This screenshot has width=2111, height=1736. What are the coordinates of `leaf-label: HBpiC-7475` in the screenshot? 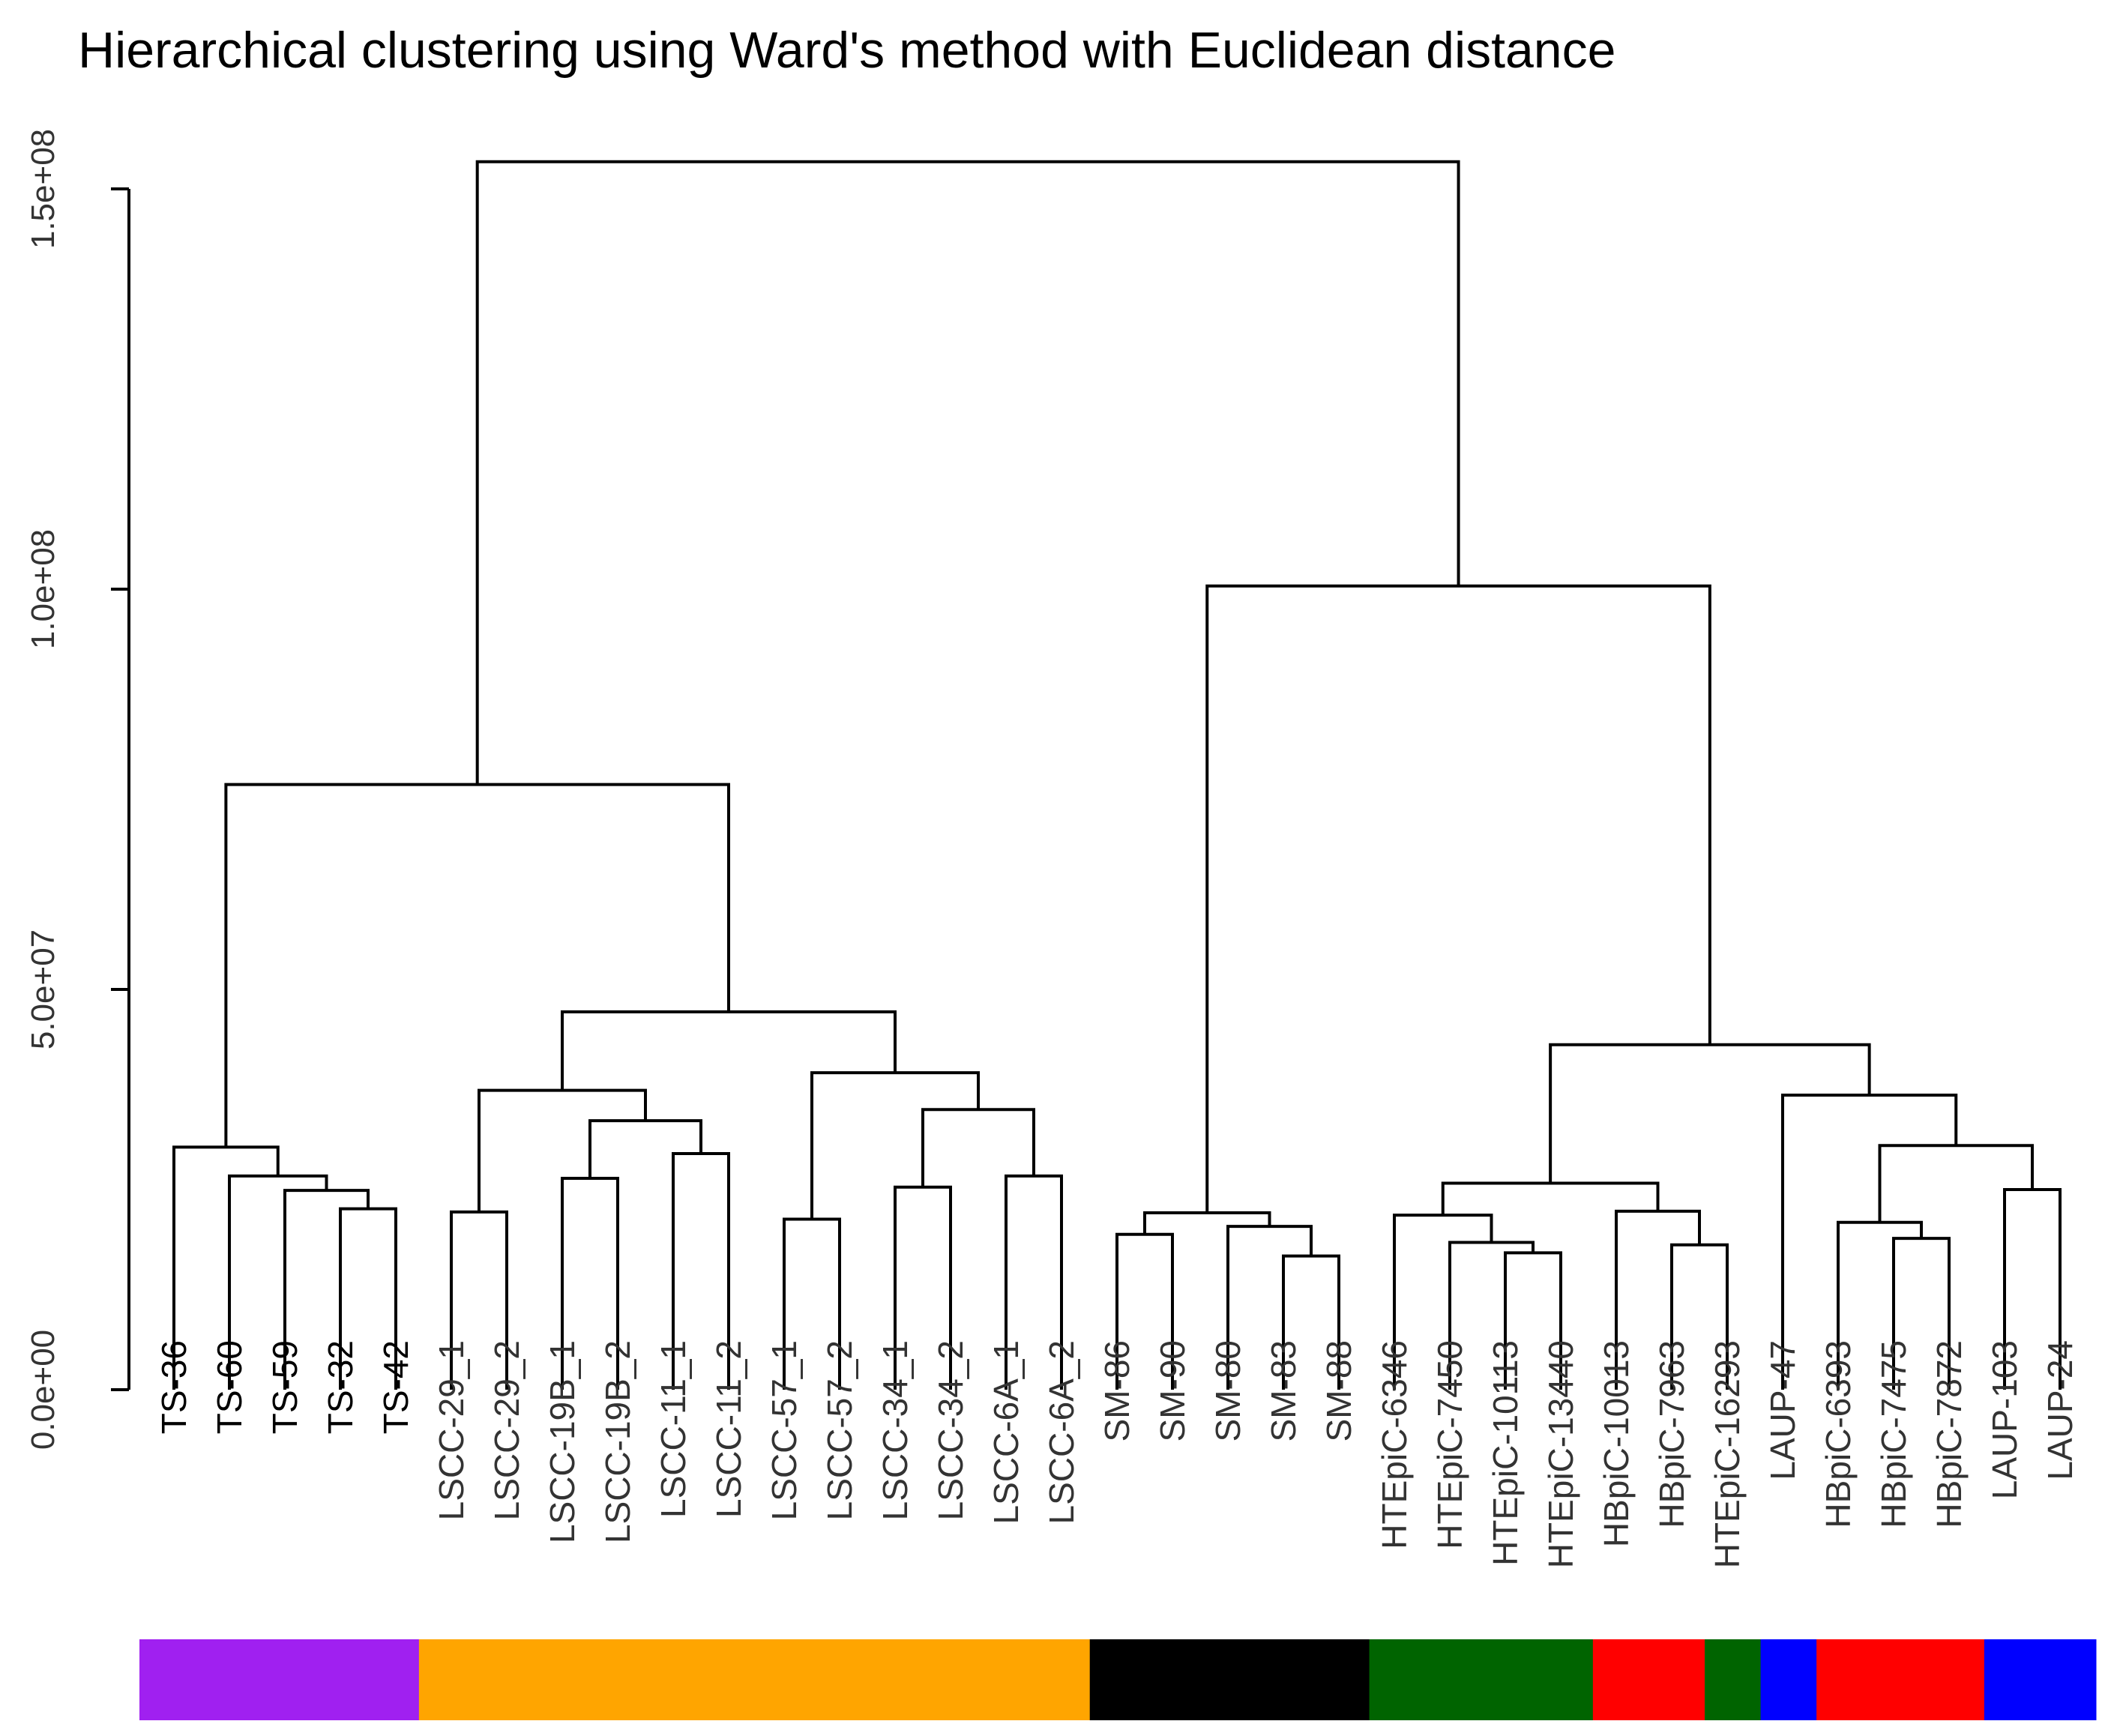 It's located at (1893, 1434).